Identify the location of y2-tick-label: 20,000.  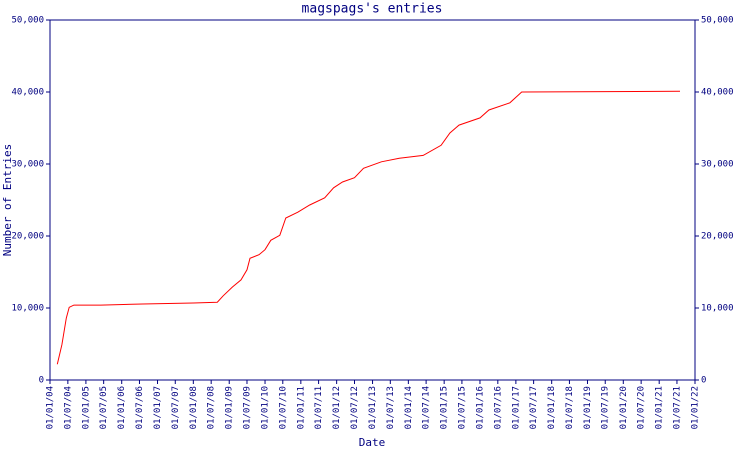
(717, 237).